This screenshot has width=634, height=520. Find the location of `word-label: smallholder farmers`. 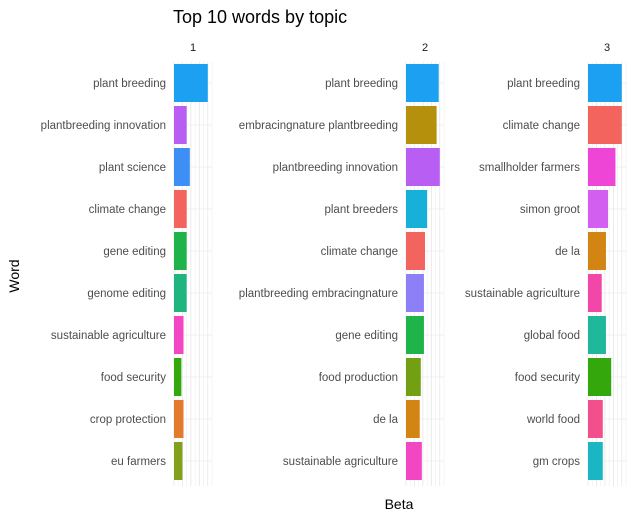

word-label: smallholder farmers is located at coordinates (529, 168).